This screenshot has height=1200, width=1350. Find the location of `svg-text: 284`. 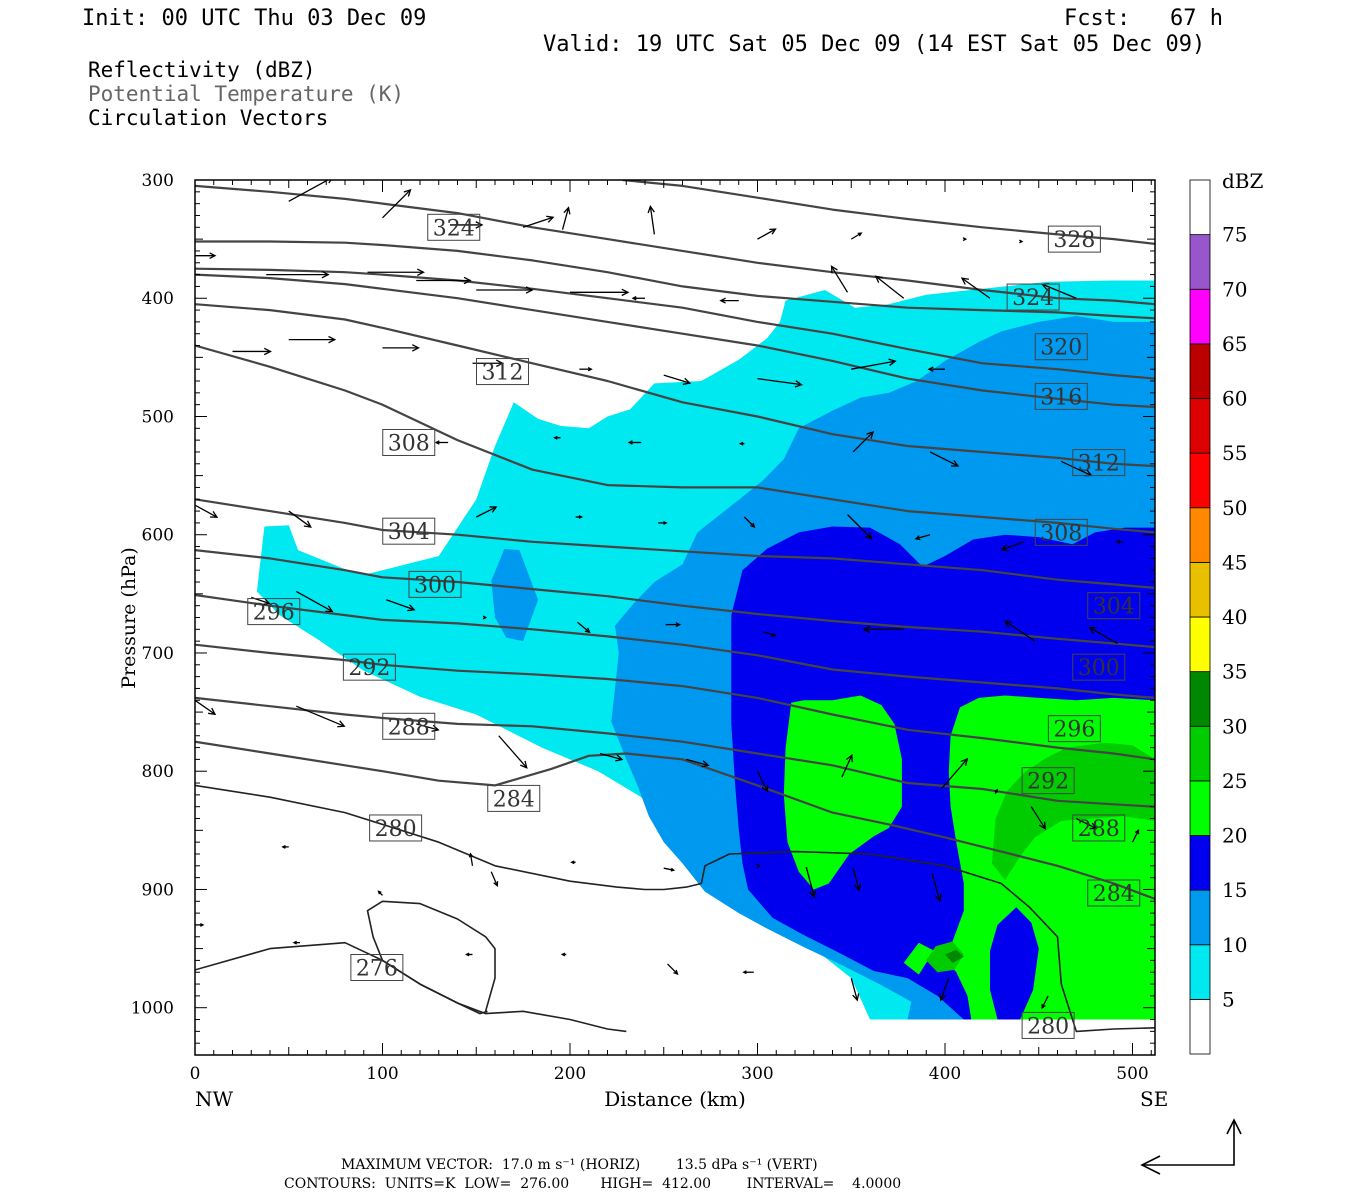

svg-text: 284 is located at coordinates (1114, 894).